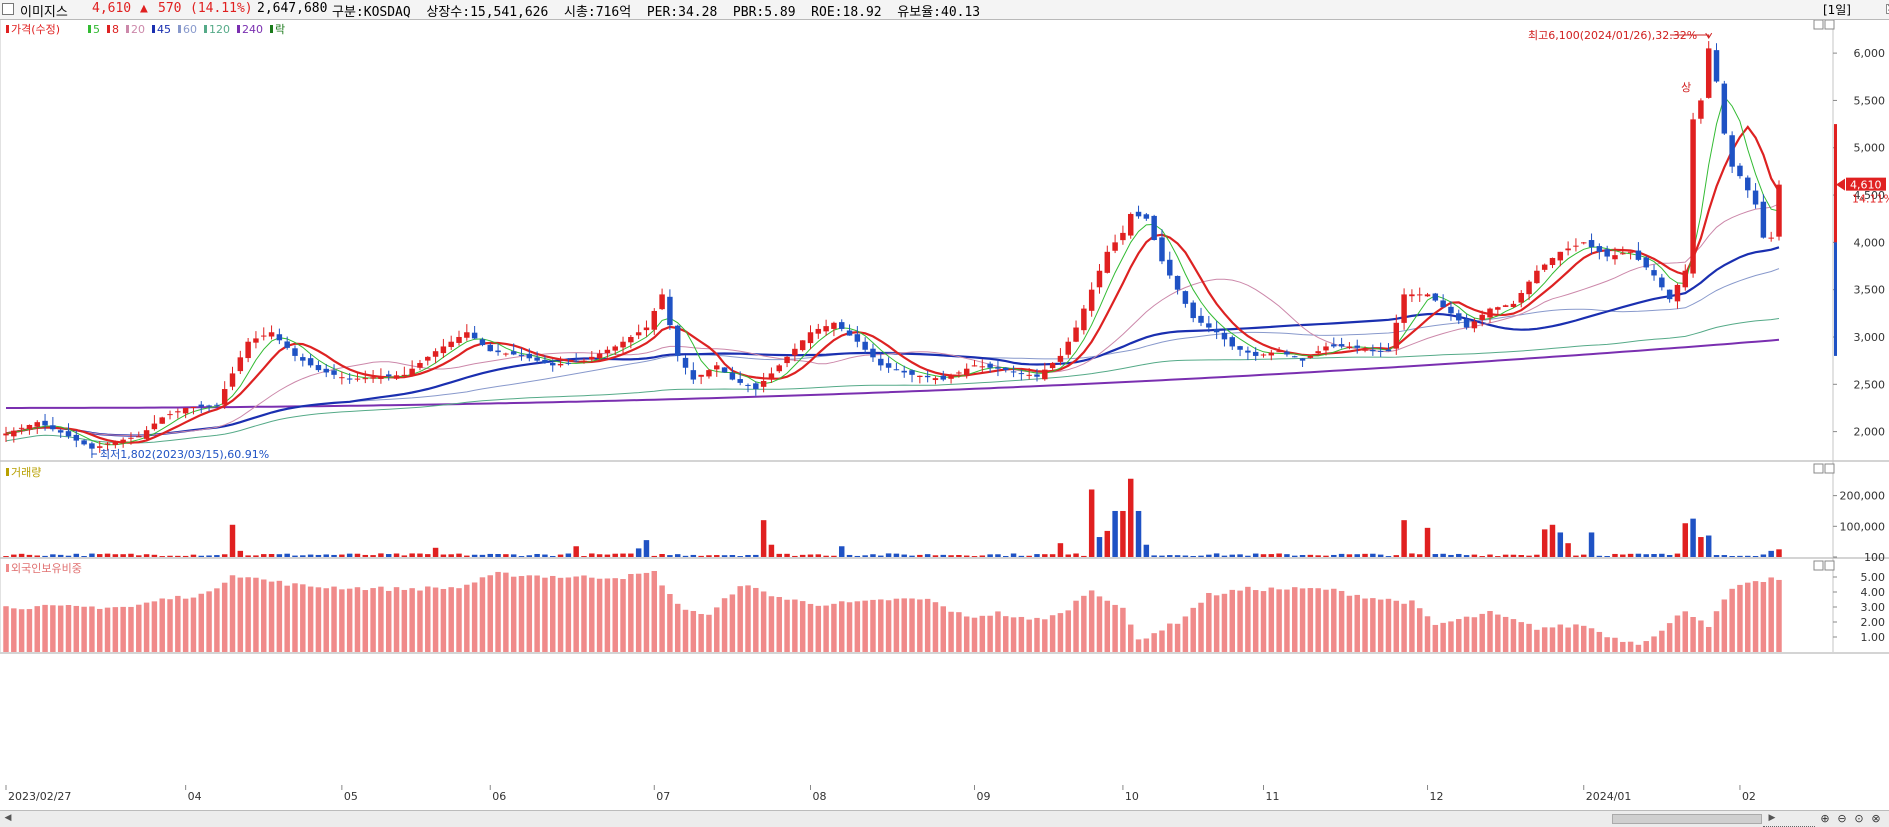  I want to click on volume-panel-close-icon, so click(1829, 468).